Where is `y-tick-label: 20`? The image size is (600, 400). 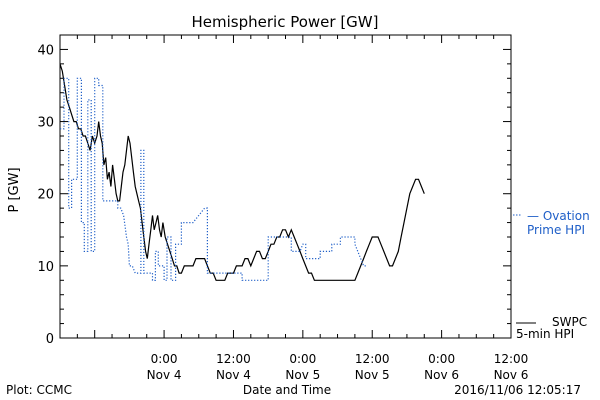
y-tick-label: 20 is located at coordinates (45, 195).